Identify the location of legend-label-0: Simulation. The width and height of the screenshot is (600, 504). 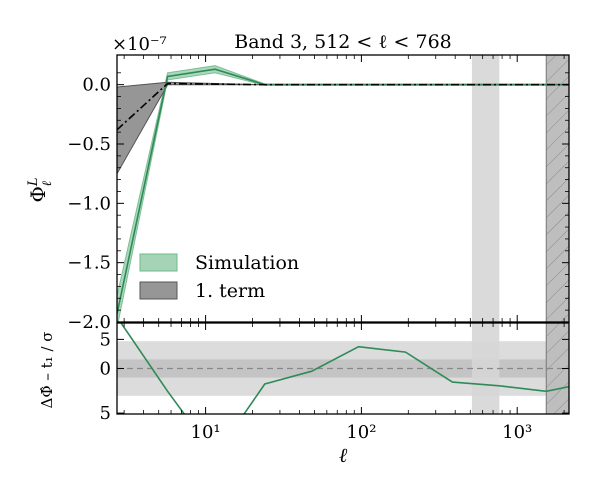
(247, 263).